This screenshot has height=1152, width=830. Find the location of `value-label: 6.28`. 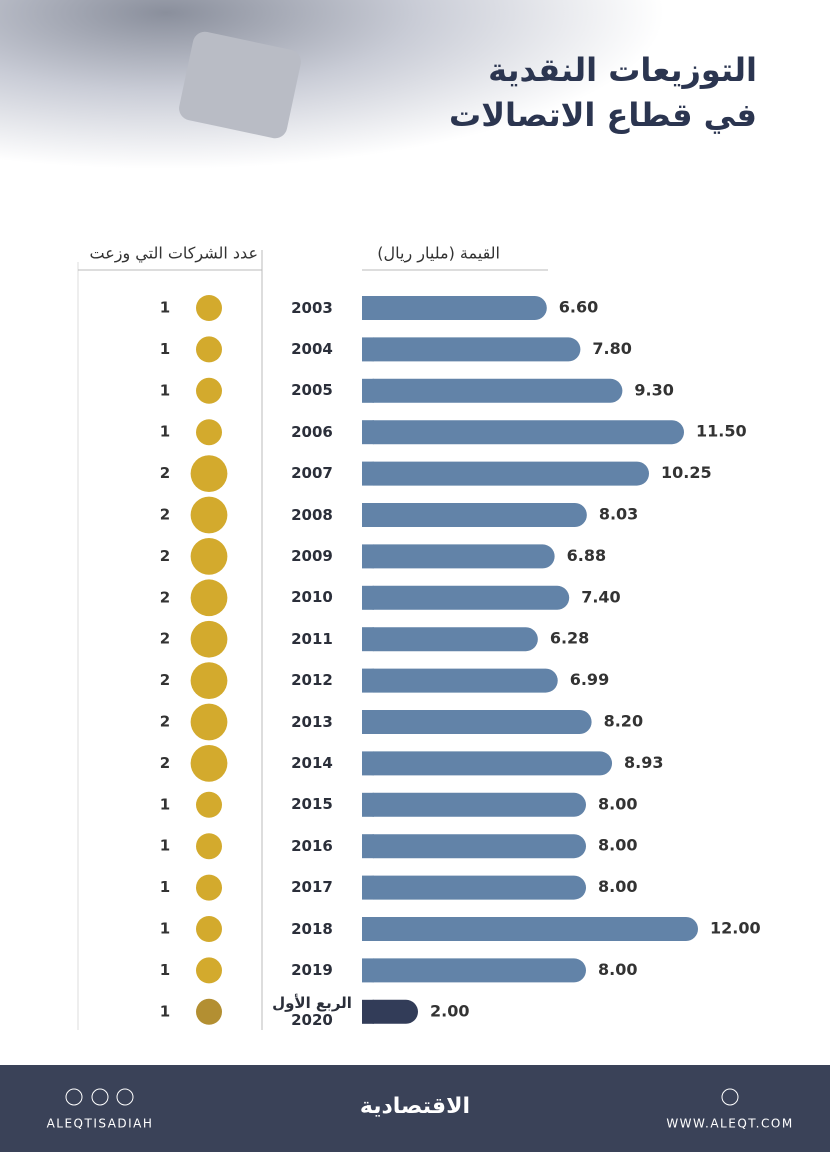

value-label: 6.28 is located at coordinates (569, 638).